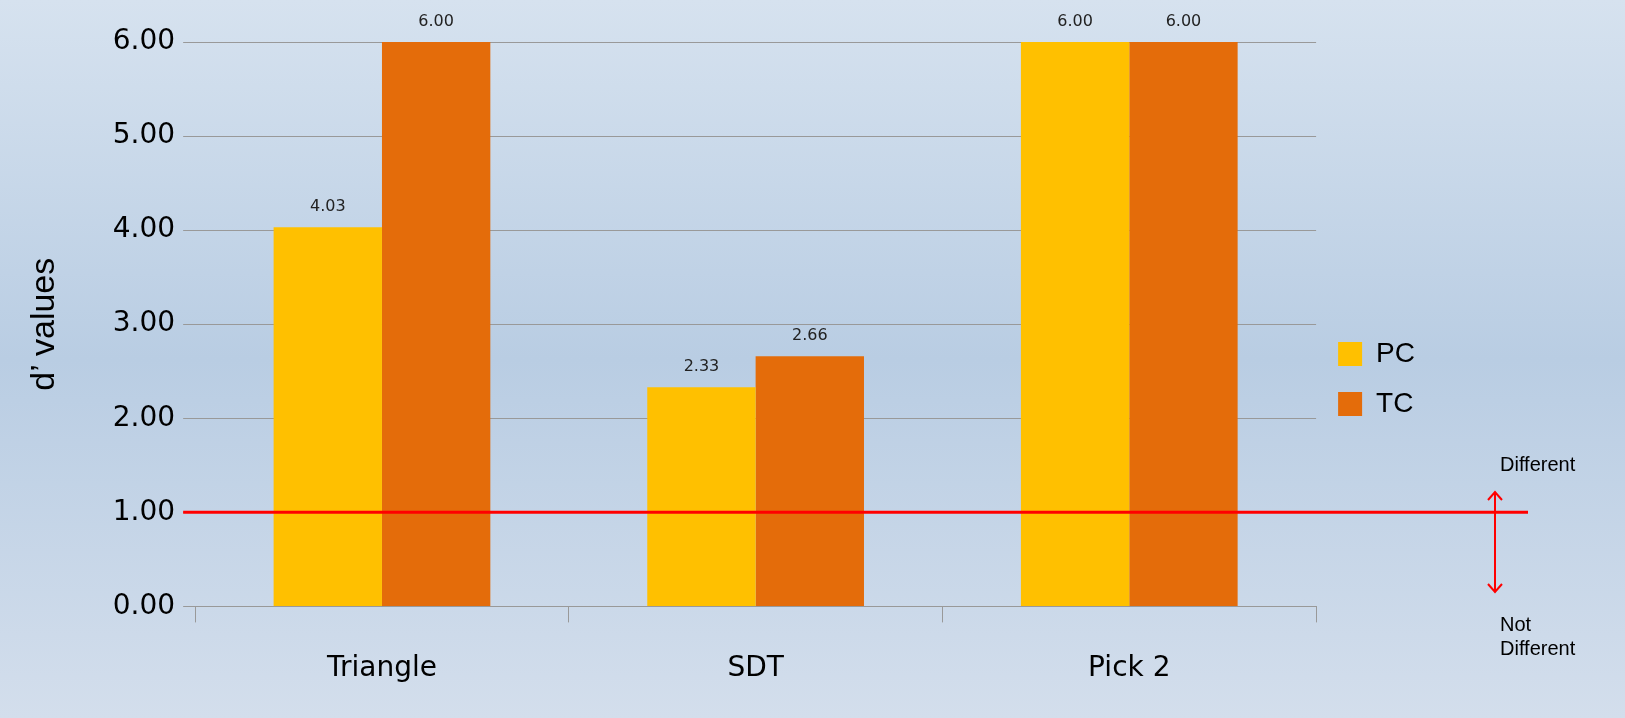 This screenshot has width=1625, height=718. What do you see at coordinates (1129, 667) in the screenshot?
I see `x-tick-label: Pick 2` at bounding box center [1129, 667].